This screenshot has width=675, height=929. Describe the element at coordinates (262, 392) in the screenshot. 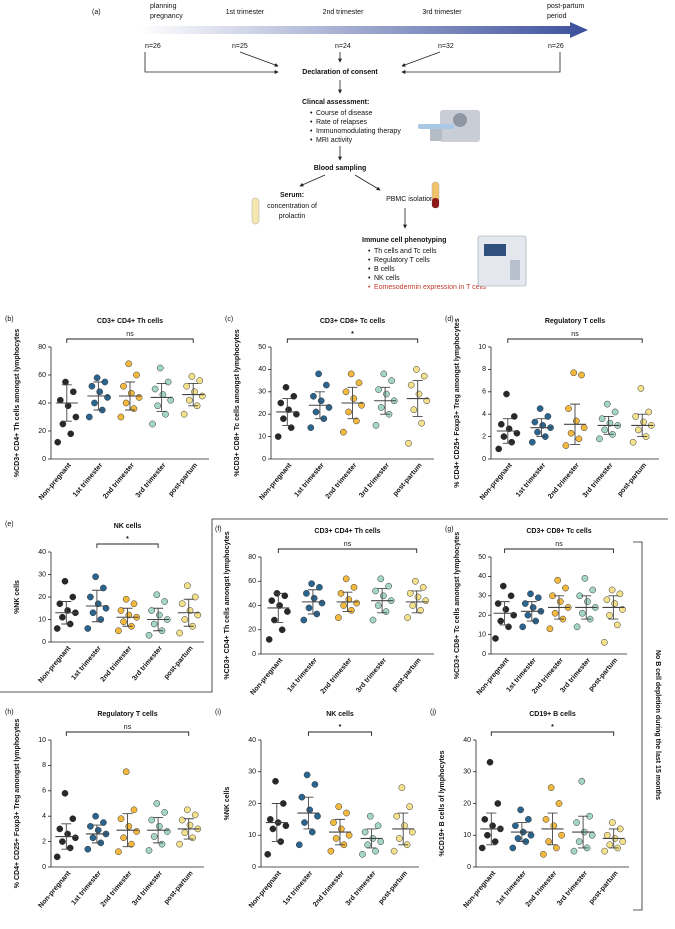

I see `y-tick-label: 30` at that location.